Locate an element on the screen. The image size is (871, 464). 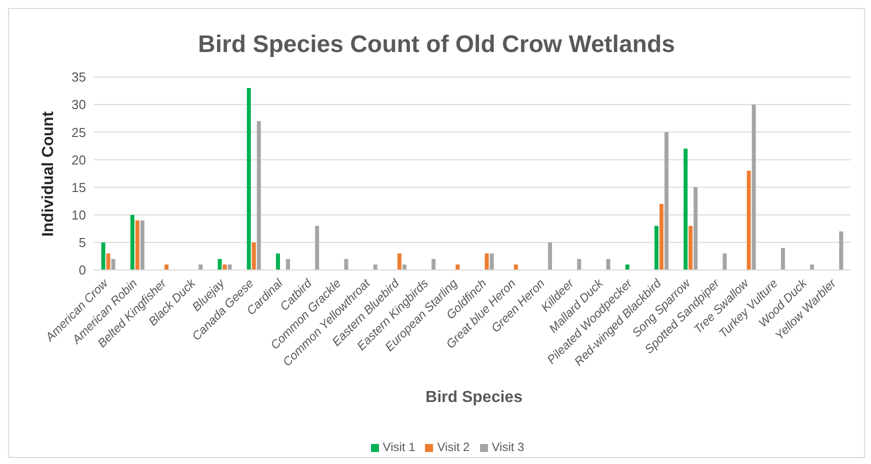
y-tick-label: 0 is located at coordinates (82, 270).